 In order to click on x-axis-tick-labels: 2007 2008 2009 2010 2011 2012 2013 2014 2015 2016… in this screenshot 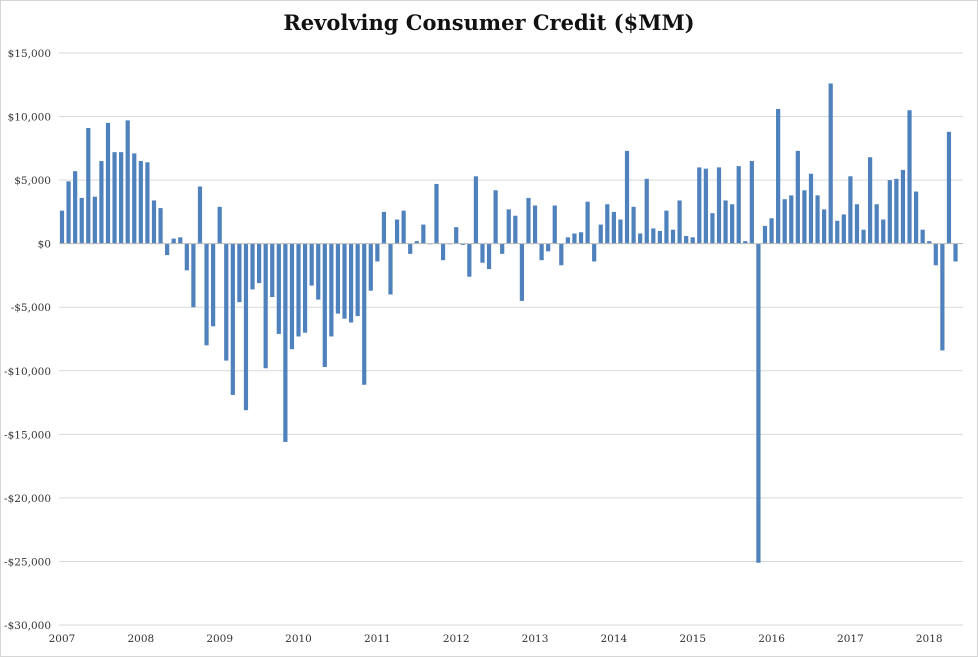, I will do `click(496, 639)`.